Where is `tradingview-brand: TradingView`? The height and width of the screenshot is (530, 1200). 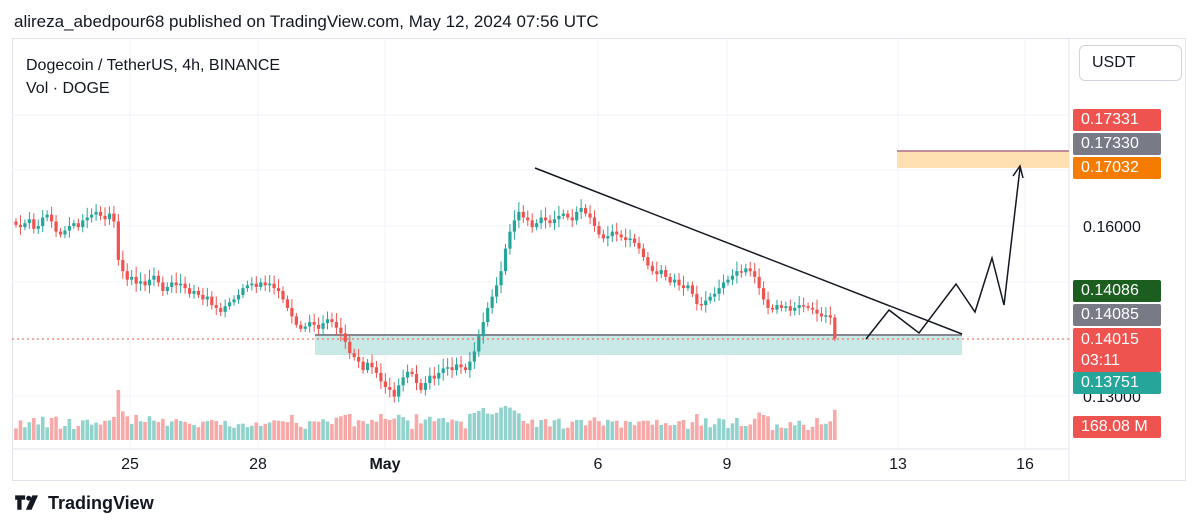 tradingview-brand: TradingView is located at coordinates (84, 503).